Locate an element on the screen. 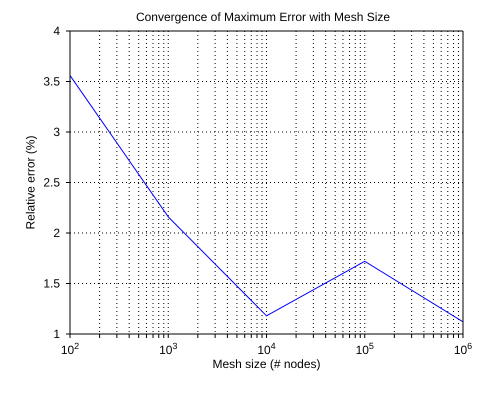 The image size is (486, 400). x-tick-label: 10$^{4}$ is located at coordinates (266, 349).